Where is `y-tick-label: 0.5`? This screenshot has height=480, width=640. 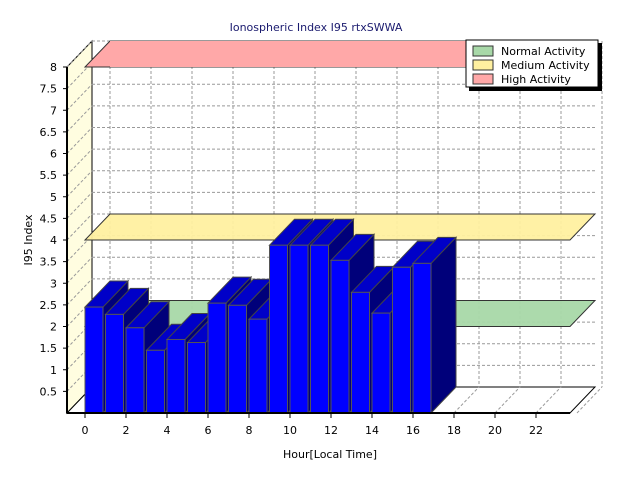 y-tick-label: 0.5 is located at coordinates (49, 391).